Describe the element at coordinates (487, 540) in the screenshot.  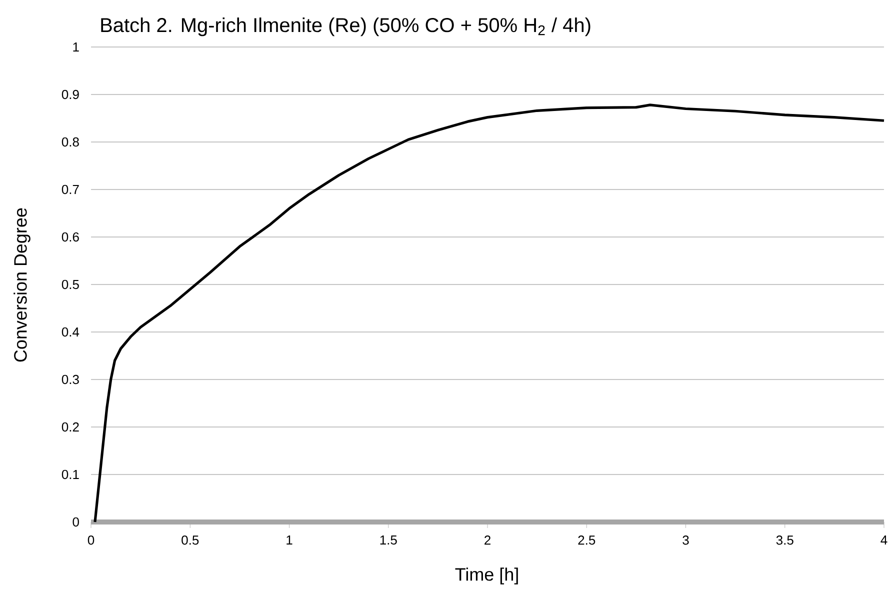
I see `x-tick-label: 2` at that location.